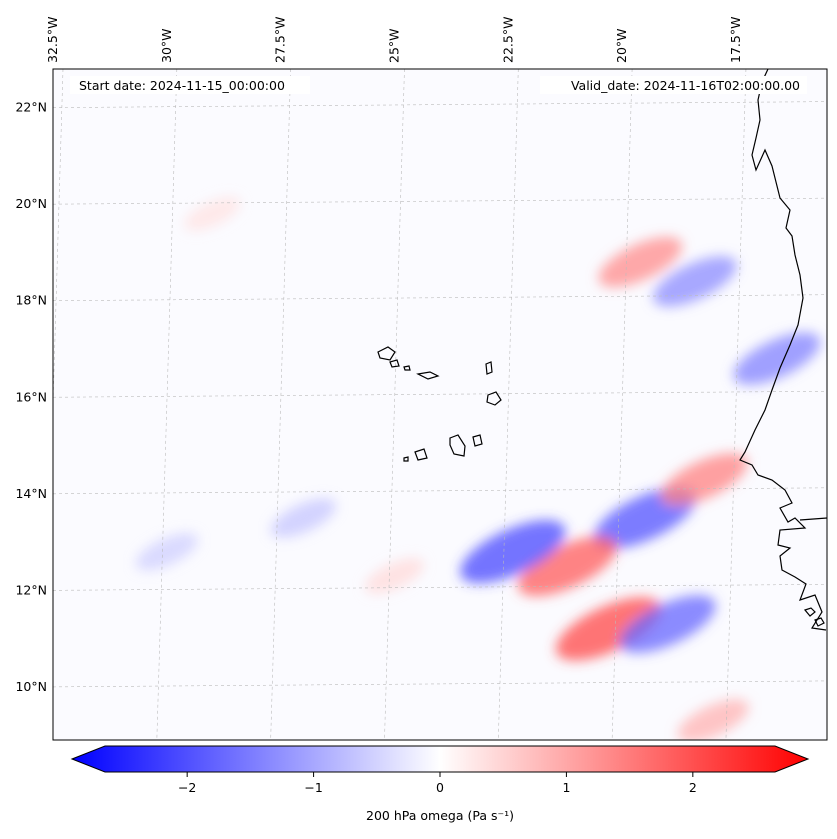 This screenshot has height=839, width=837. Describe the element at coordinates (31, 589) in the screenshot. I see `latitude-label: 12°N` at that location.